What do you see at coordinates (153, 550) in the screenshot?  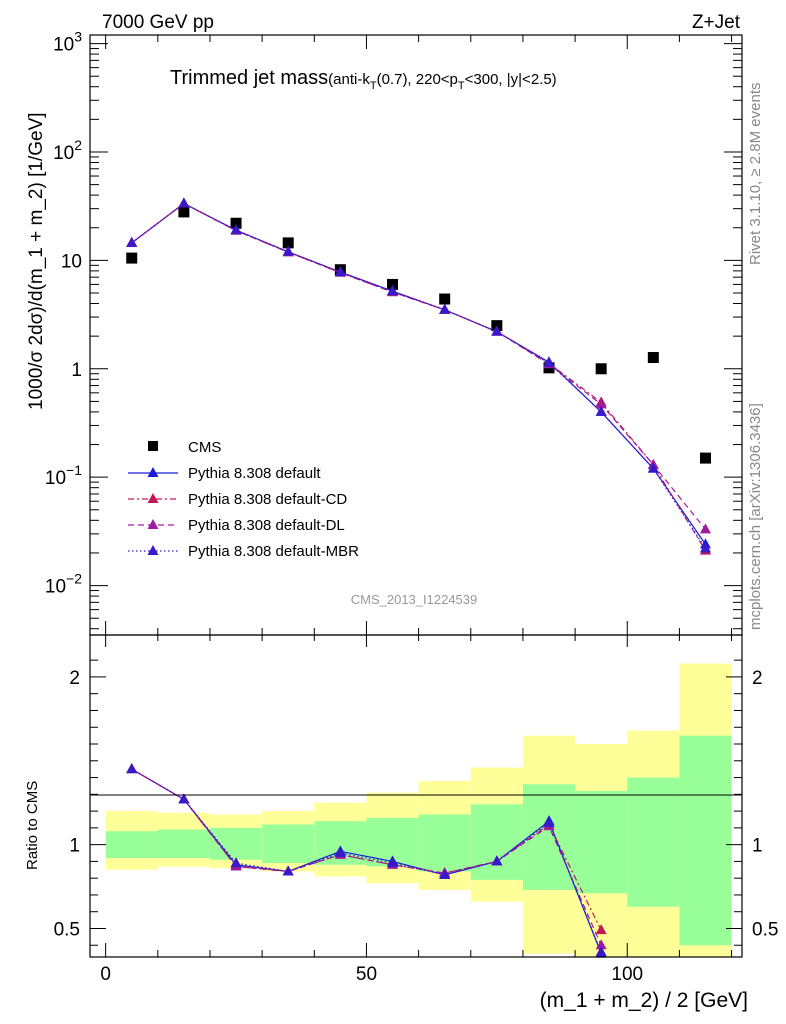 I see `legend-marker-mbr` at bounding box center [153, 550].